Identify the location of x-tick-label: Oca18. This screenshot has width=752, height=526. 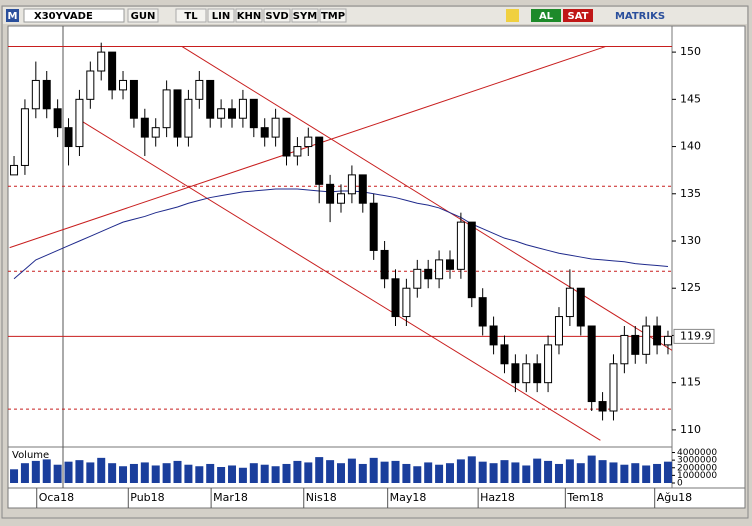
(56, 497).